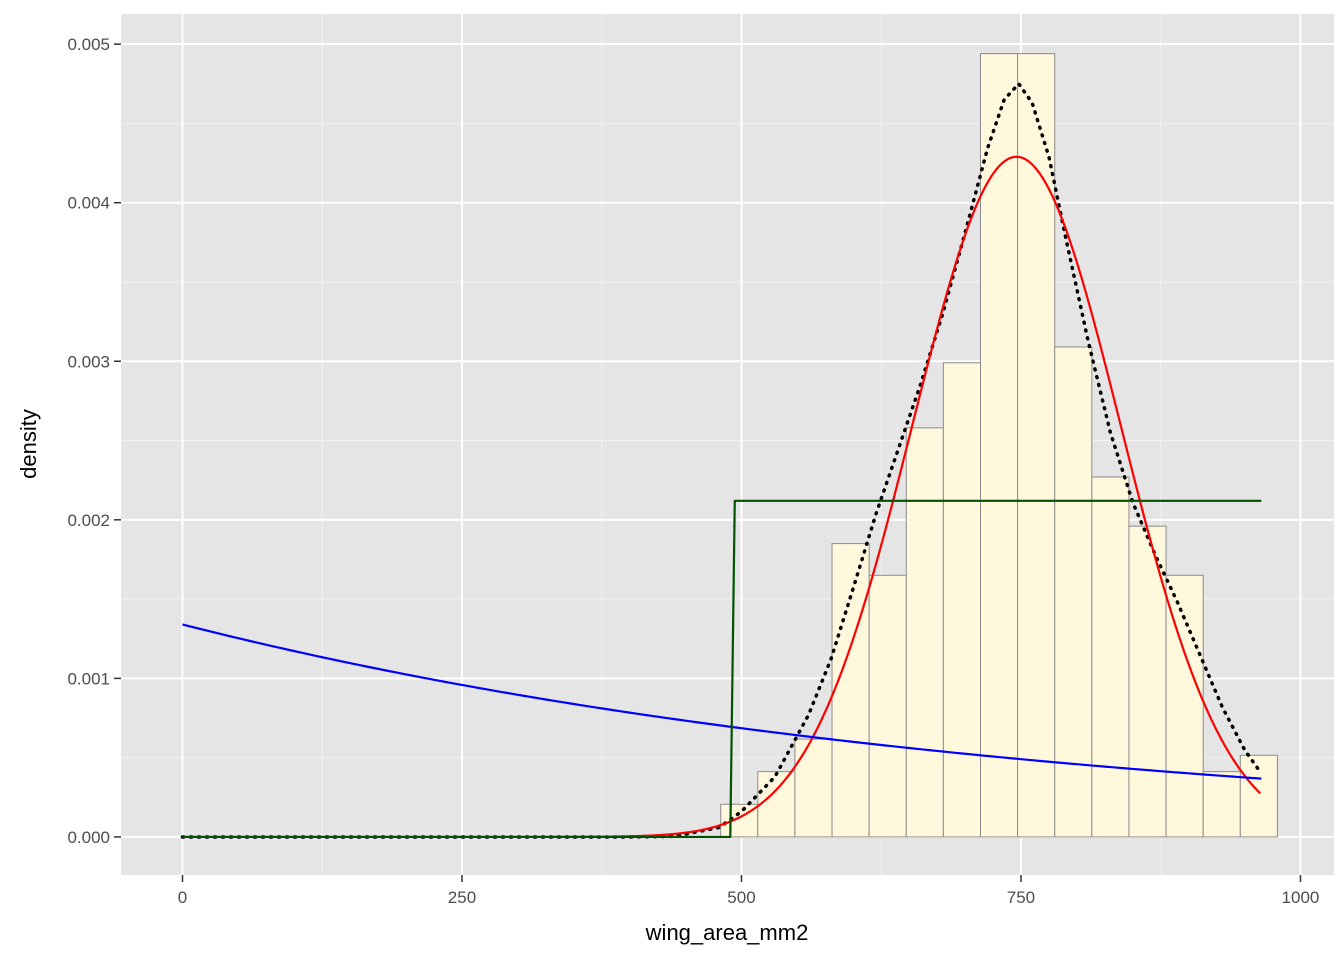 The height and width of the screenshot is (960, 1344). Describe the element at coordinates (1301, 897) in the screenshot. I see `x-tick-label: 1000` at that location.